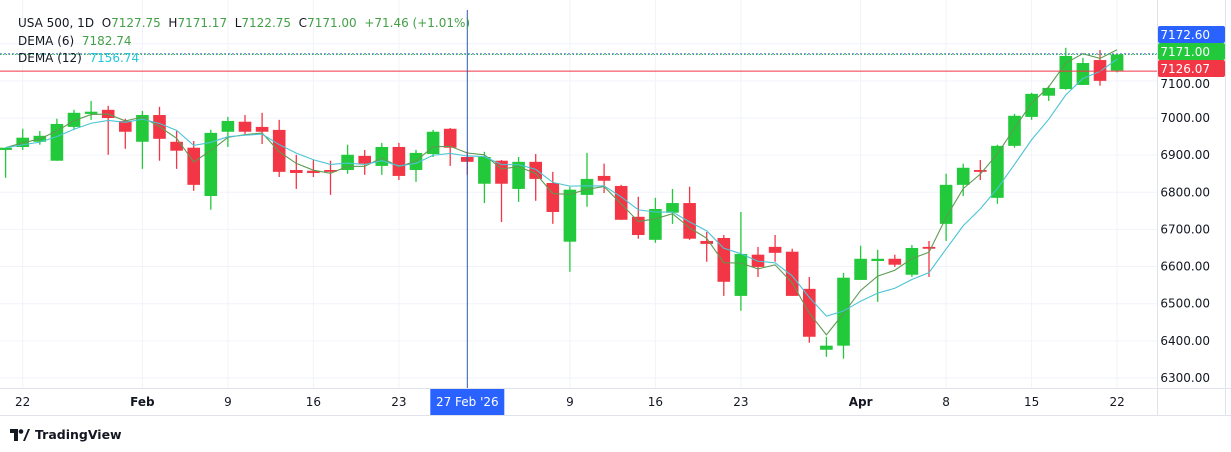  What do you see at coordinates (50, 58) in the screenshot?
I see `dema12-label: DEMA (12)` at bounding box center [50, 58].